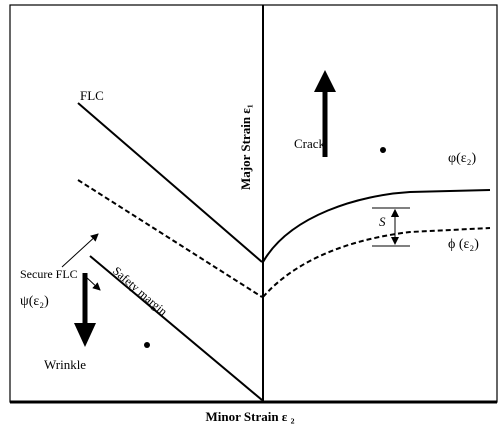 Image resolution: width=500 pixels, height=430 pixels. What do you see at coordinates (245, 147) in the screenshot?
I see `y-axis-label: Major Strain ε₁` at bounding box center [245, 147].